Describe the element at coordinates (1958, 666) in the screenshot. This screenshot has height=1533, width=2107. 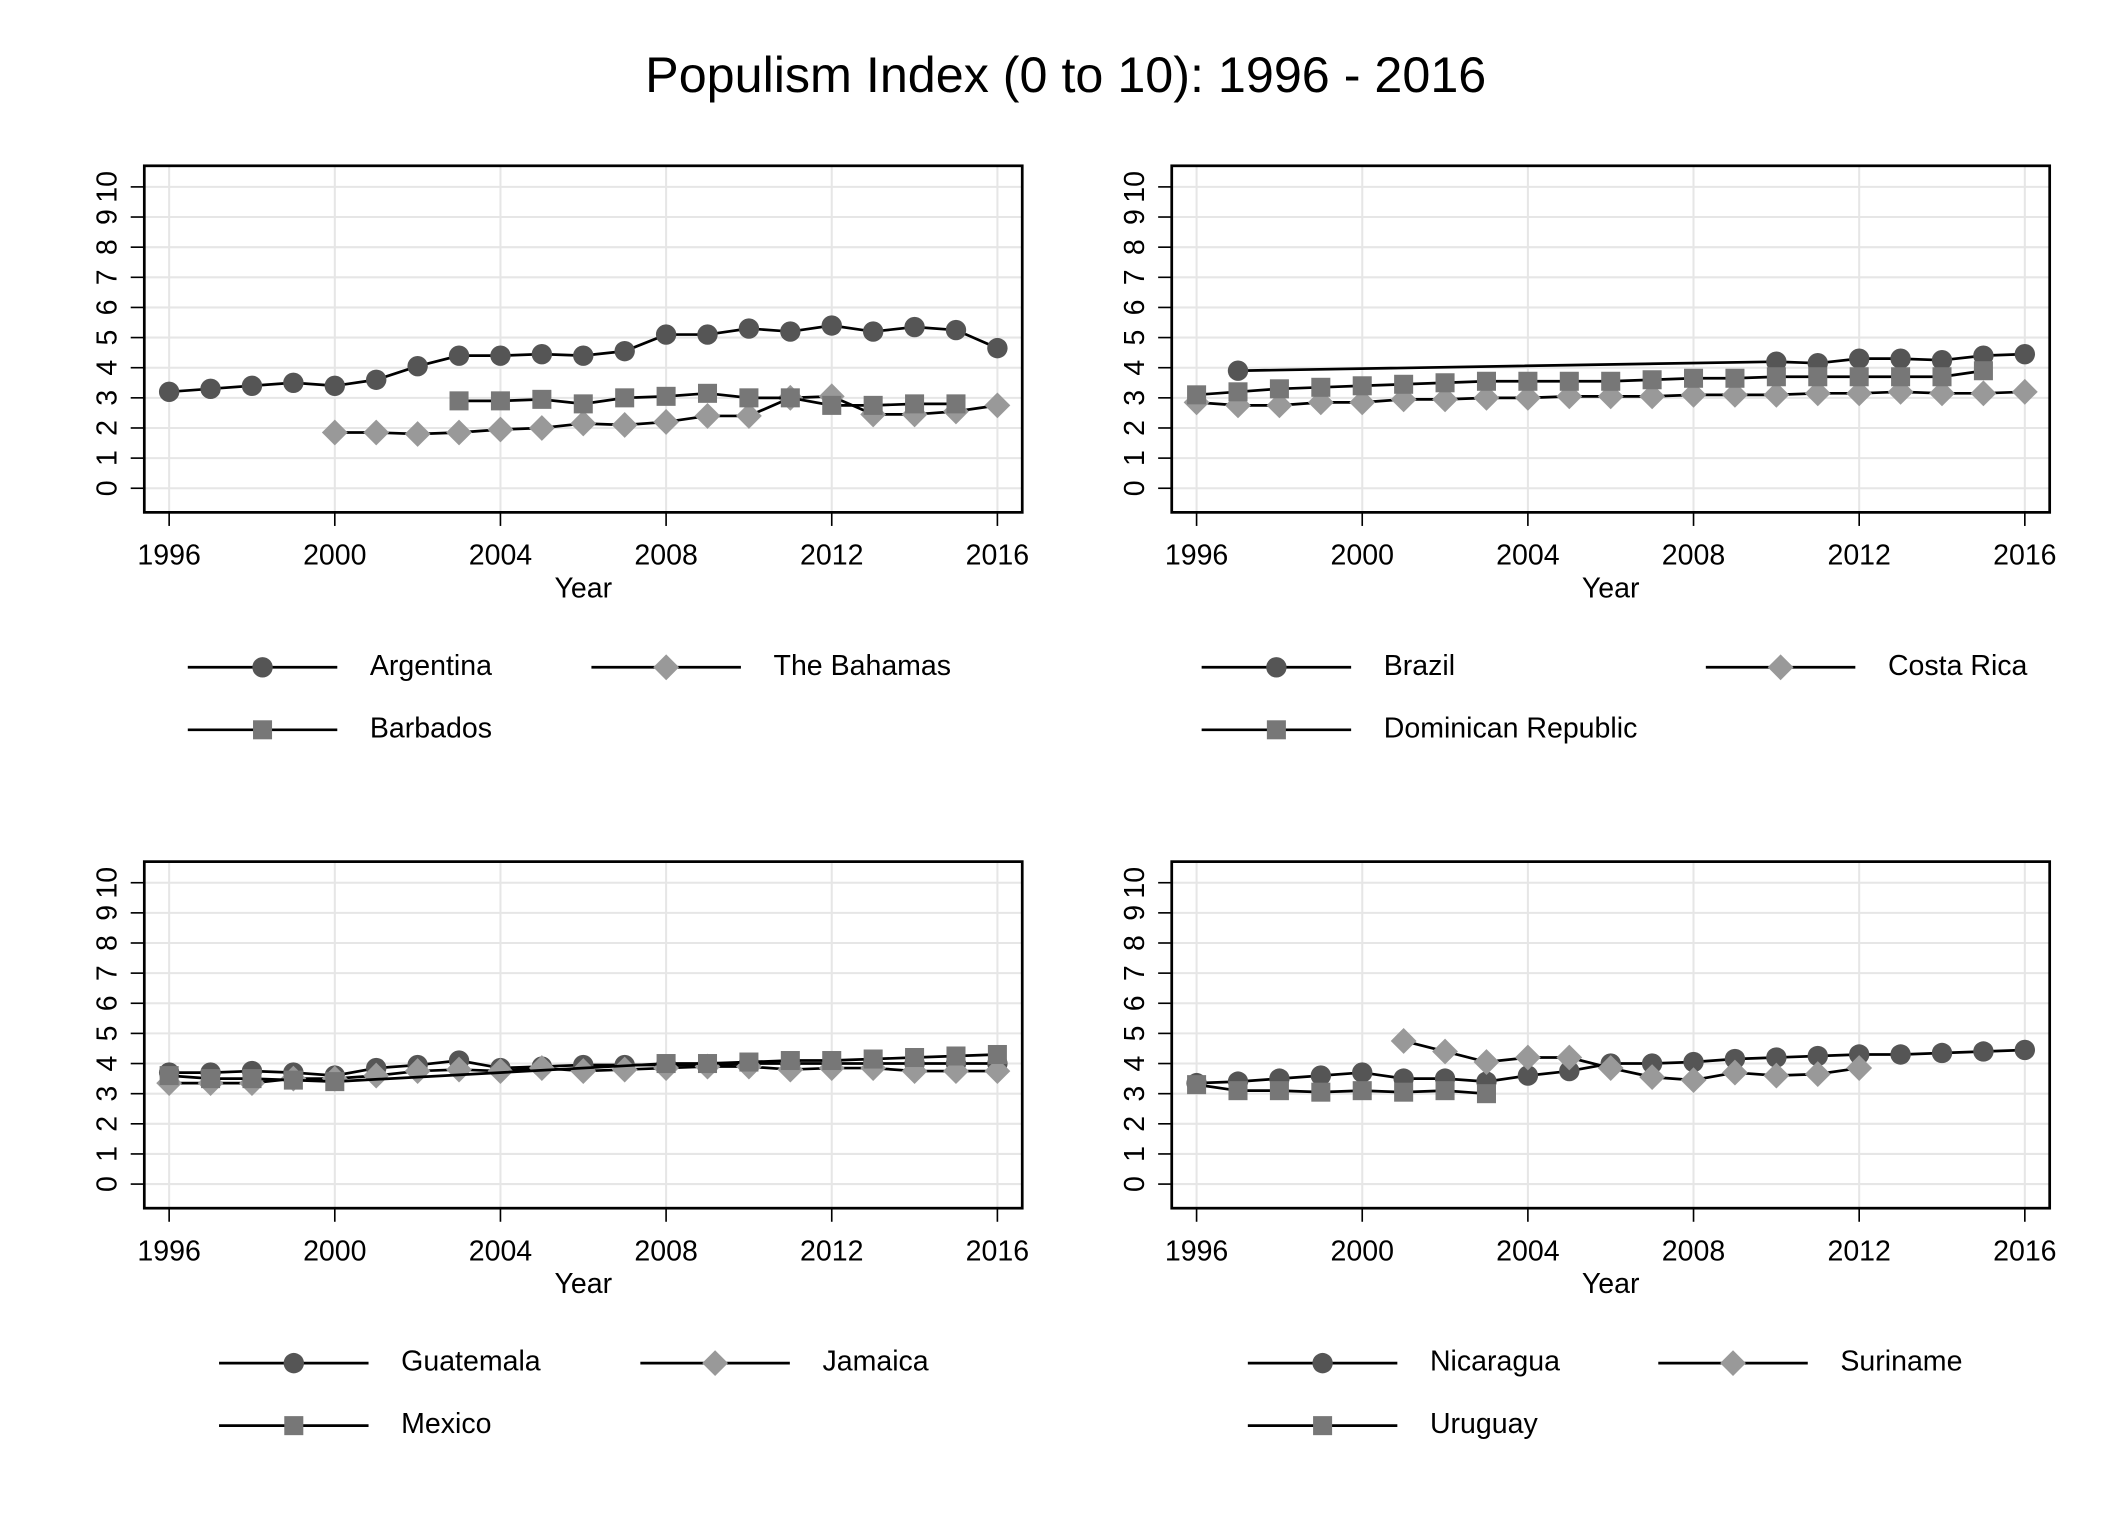
I see `legend-label: Costa Rica` at that location.